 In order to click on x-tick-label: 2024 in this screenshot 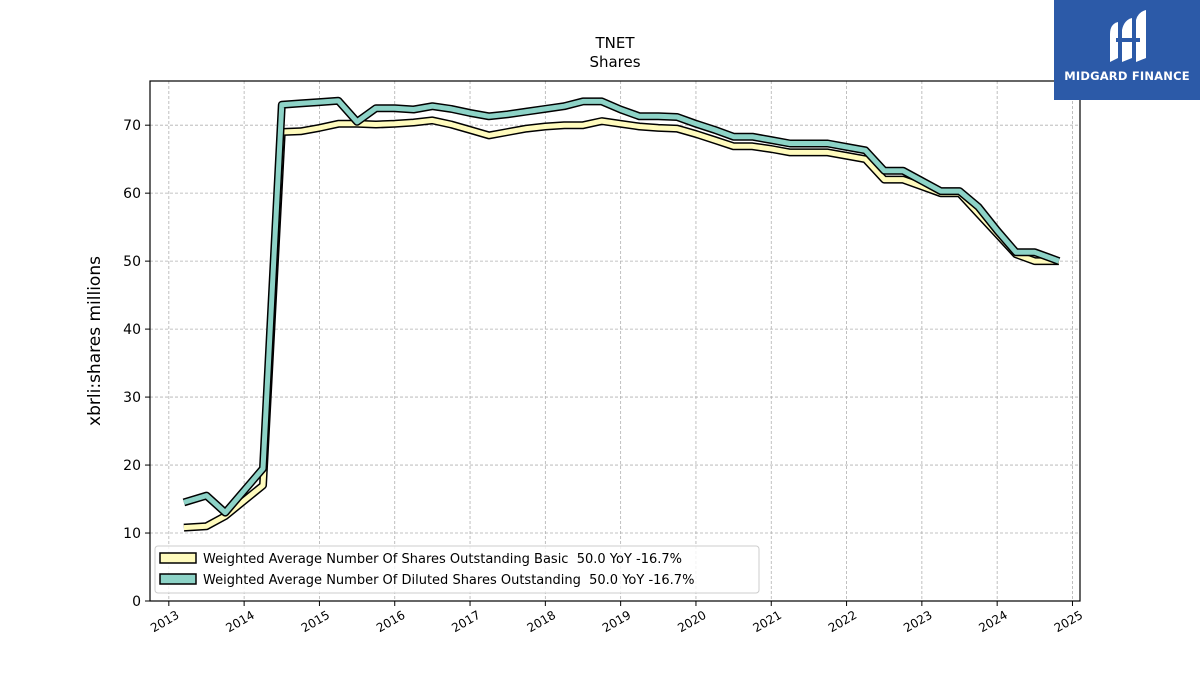, I will do `click(992, 621)`.